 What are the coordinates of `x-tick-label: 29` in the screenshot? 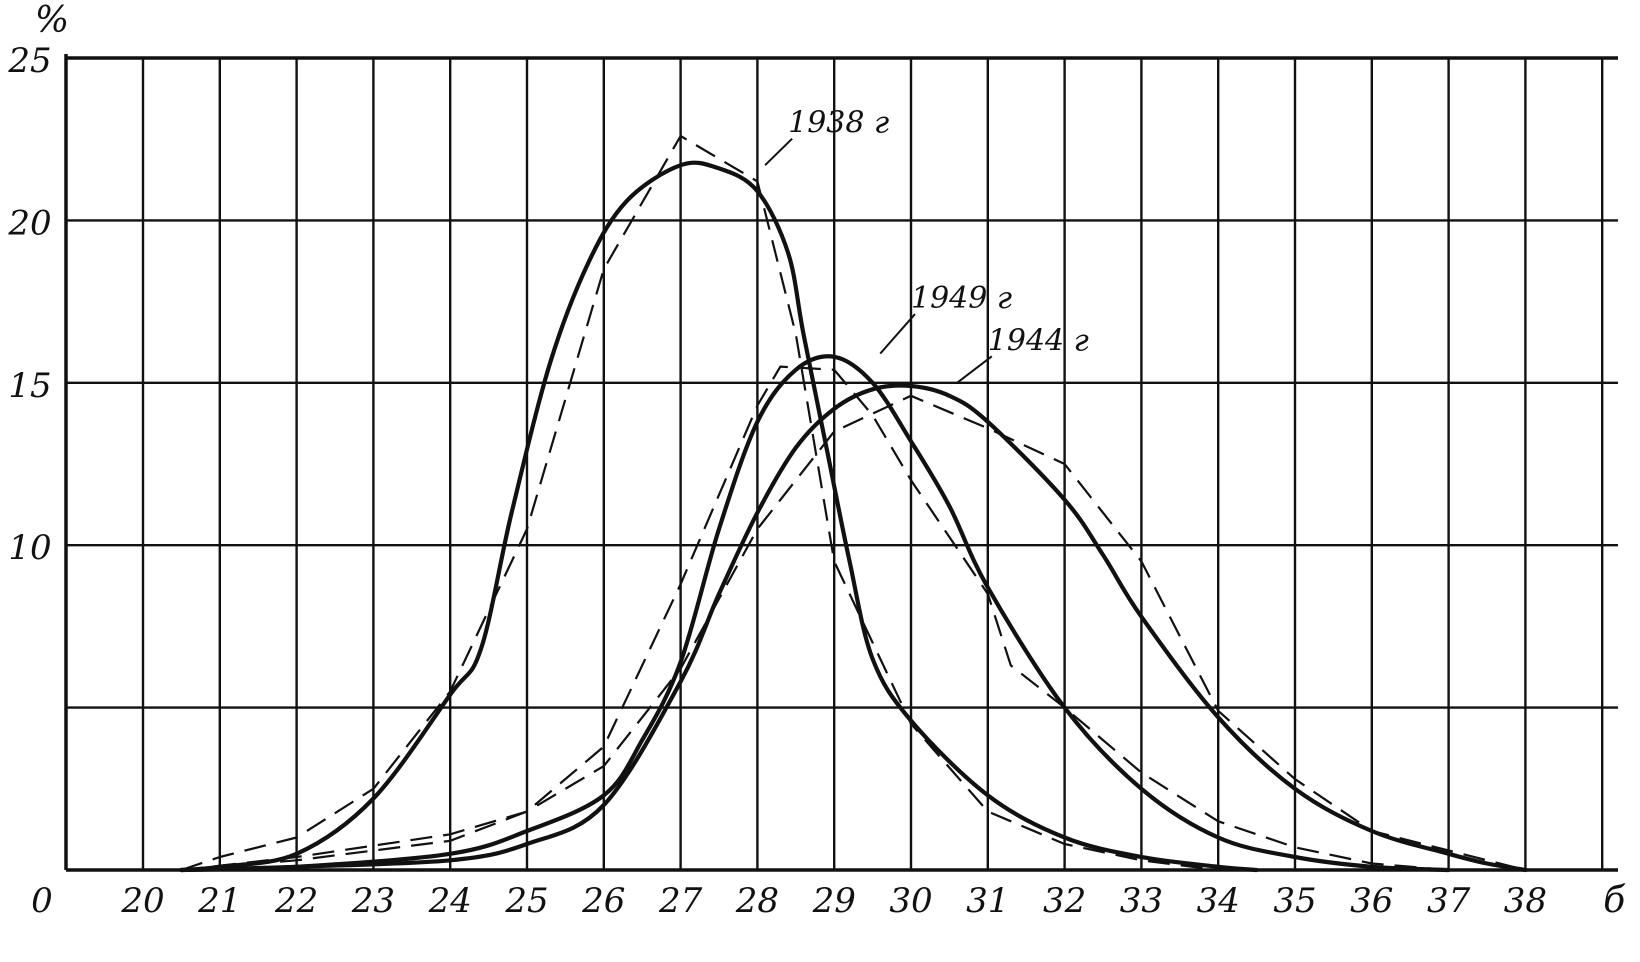 It's located at (834, 901).